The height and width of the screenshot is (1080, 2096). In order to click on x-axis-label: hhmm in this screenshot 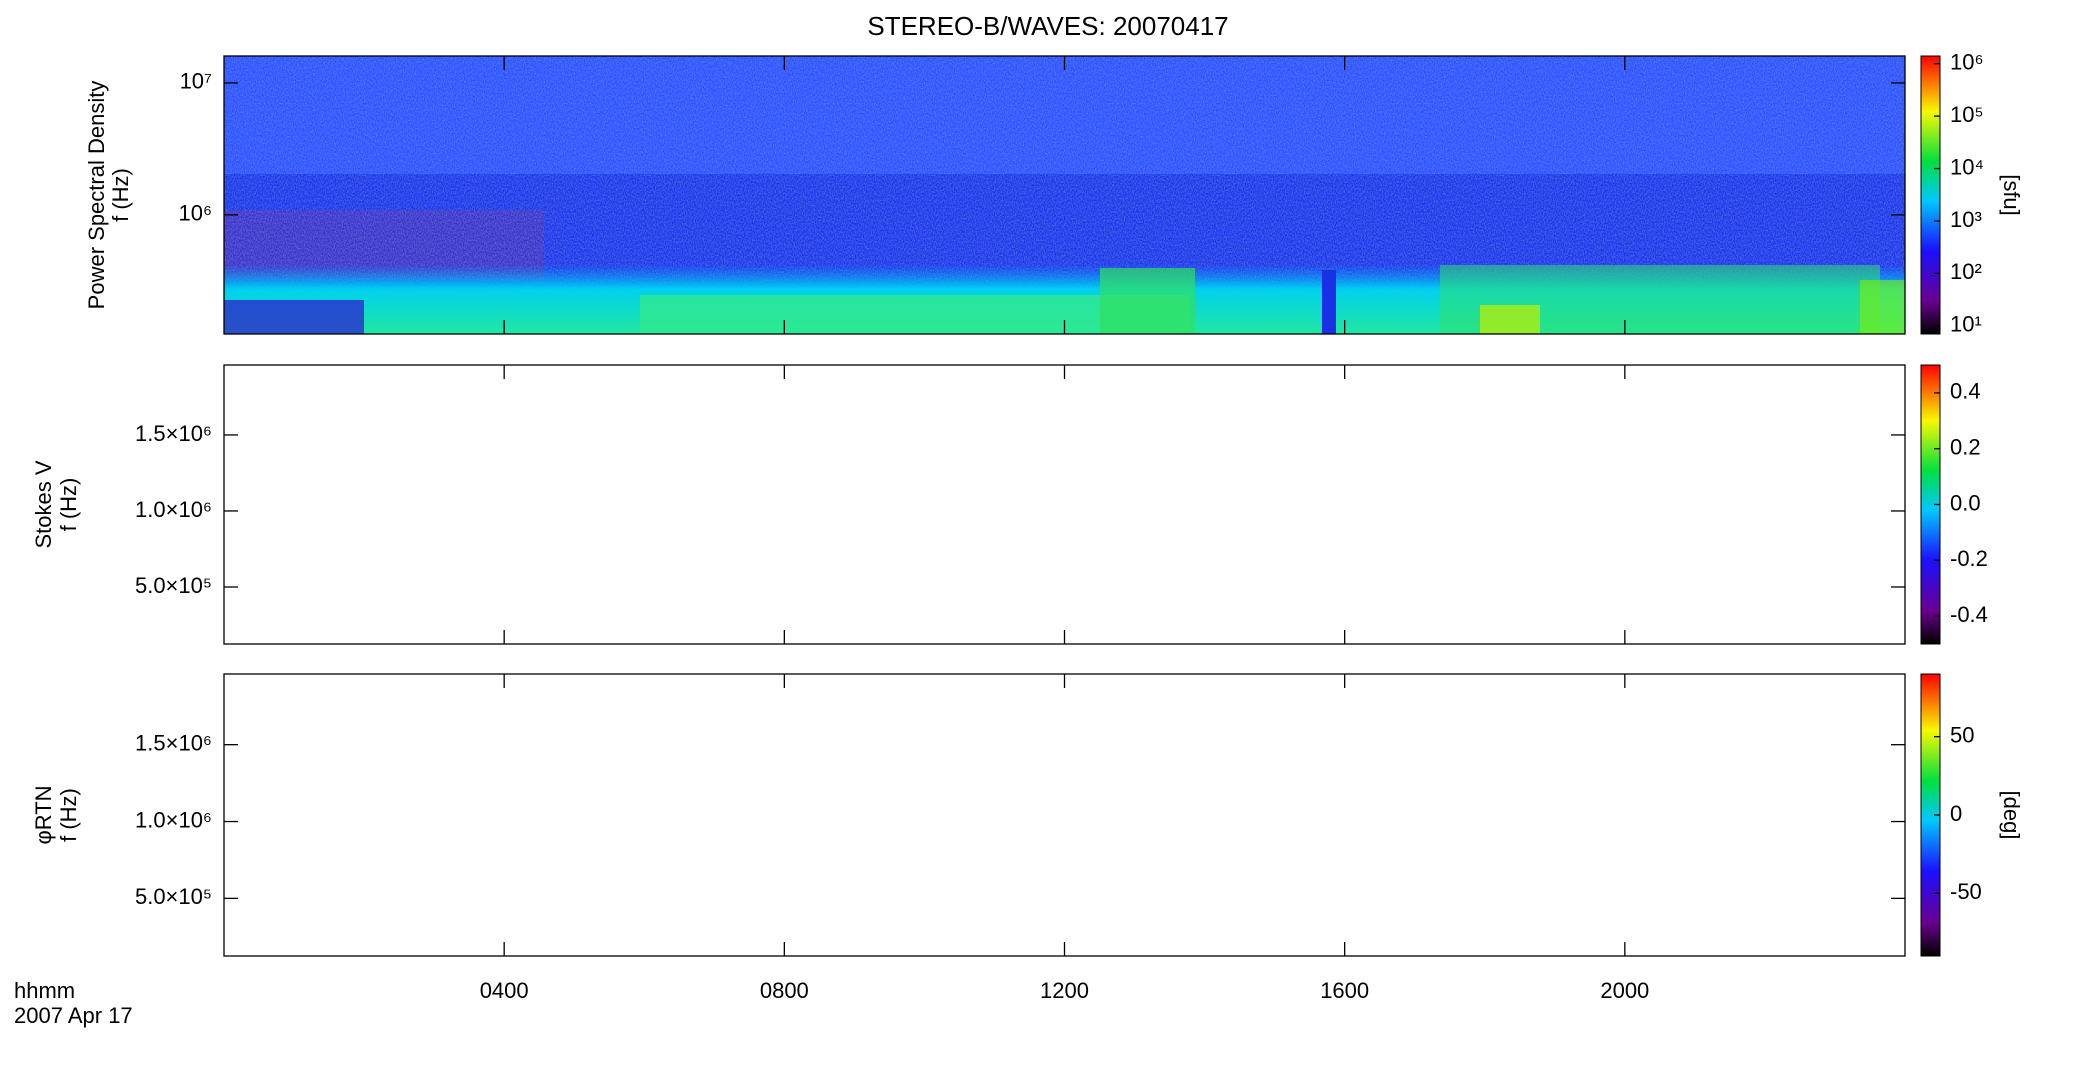, I will do `click(44, 990)`.